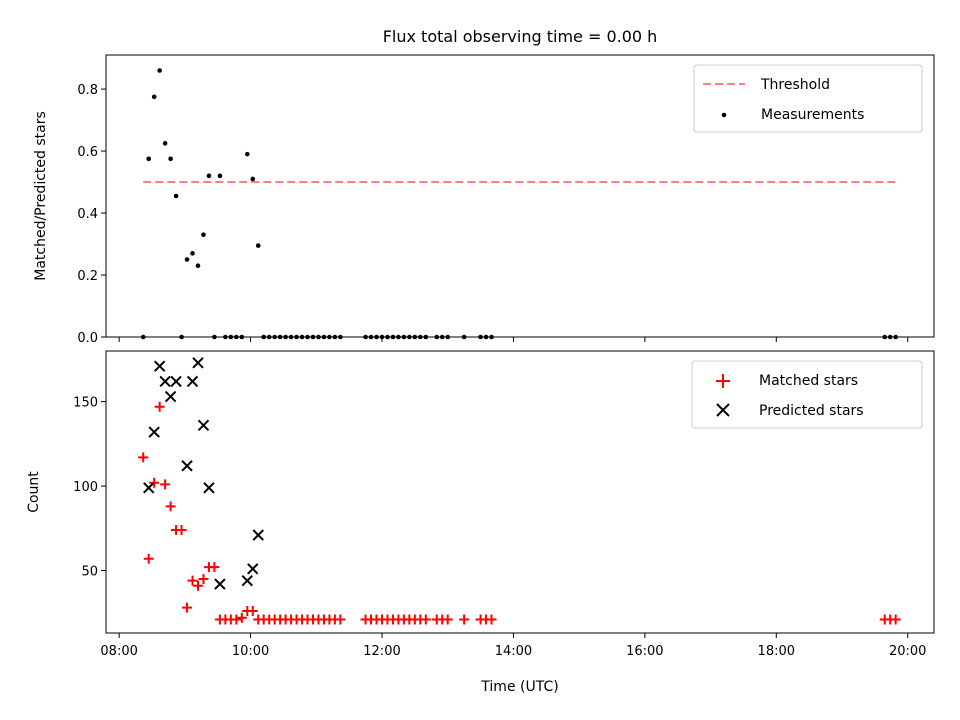  Describe the element at coordinates (118, 651) in the screenshot. I see `x-tick-label: 08:00` at that location.